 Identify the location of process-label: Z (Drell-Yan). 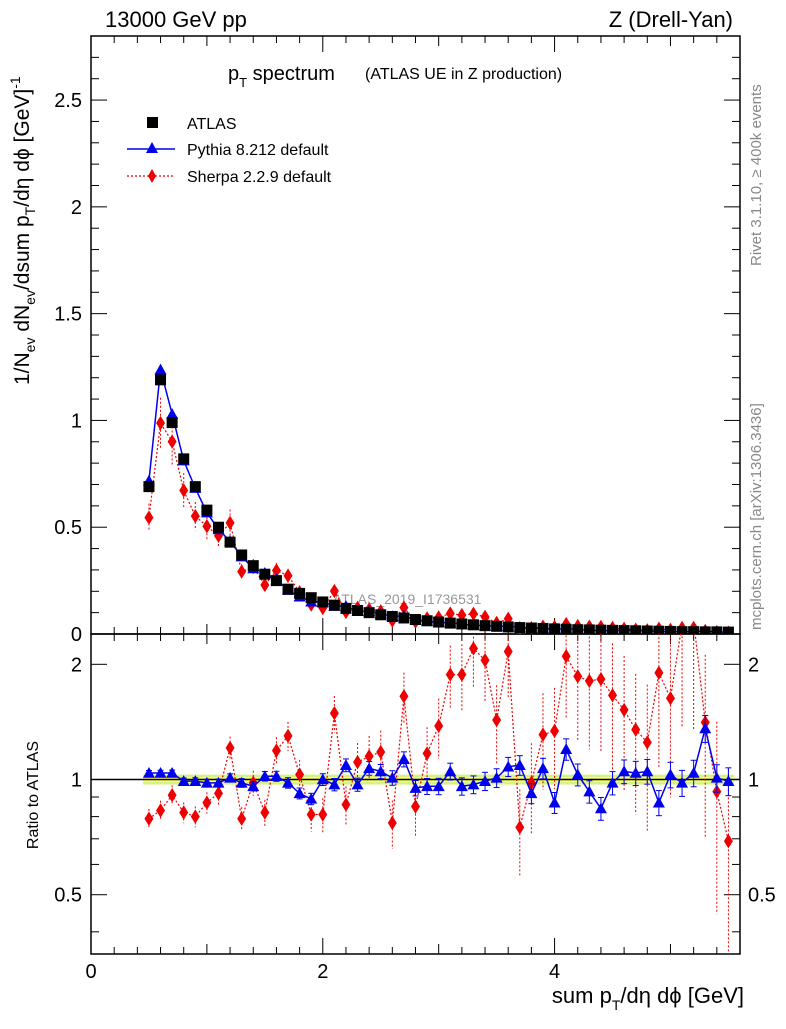
(671, 19).